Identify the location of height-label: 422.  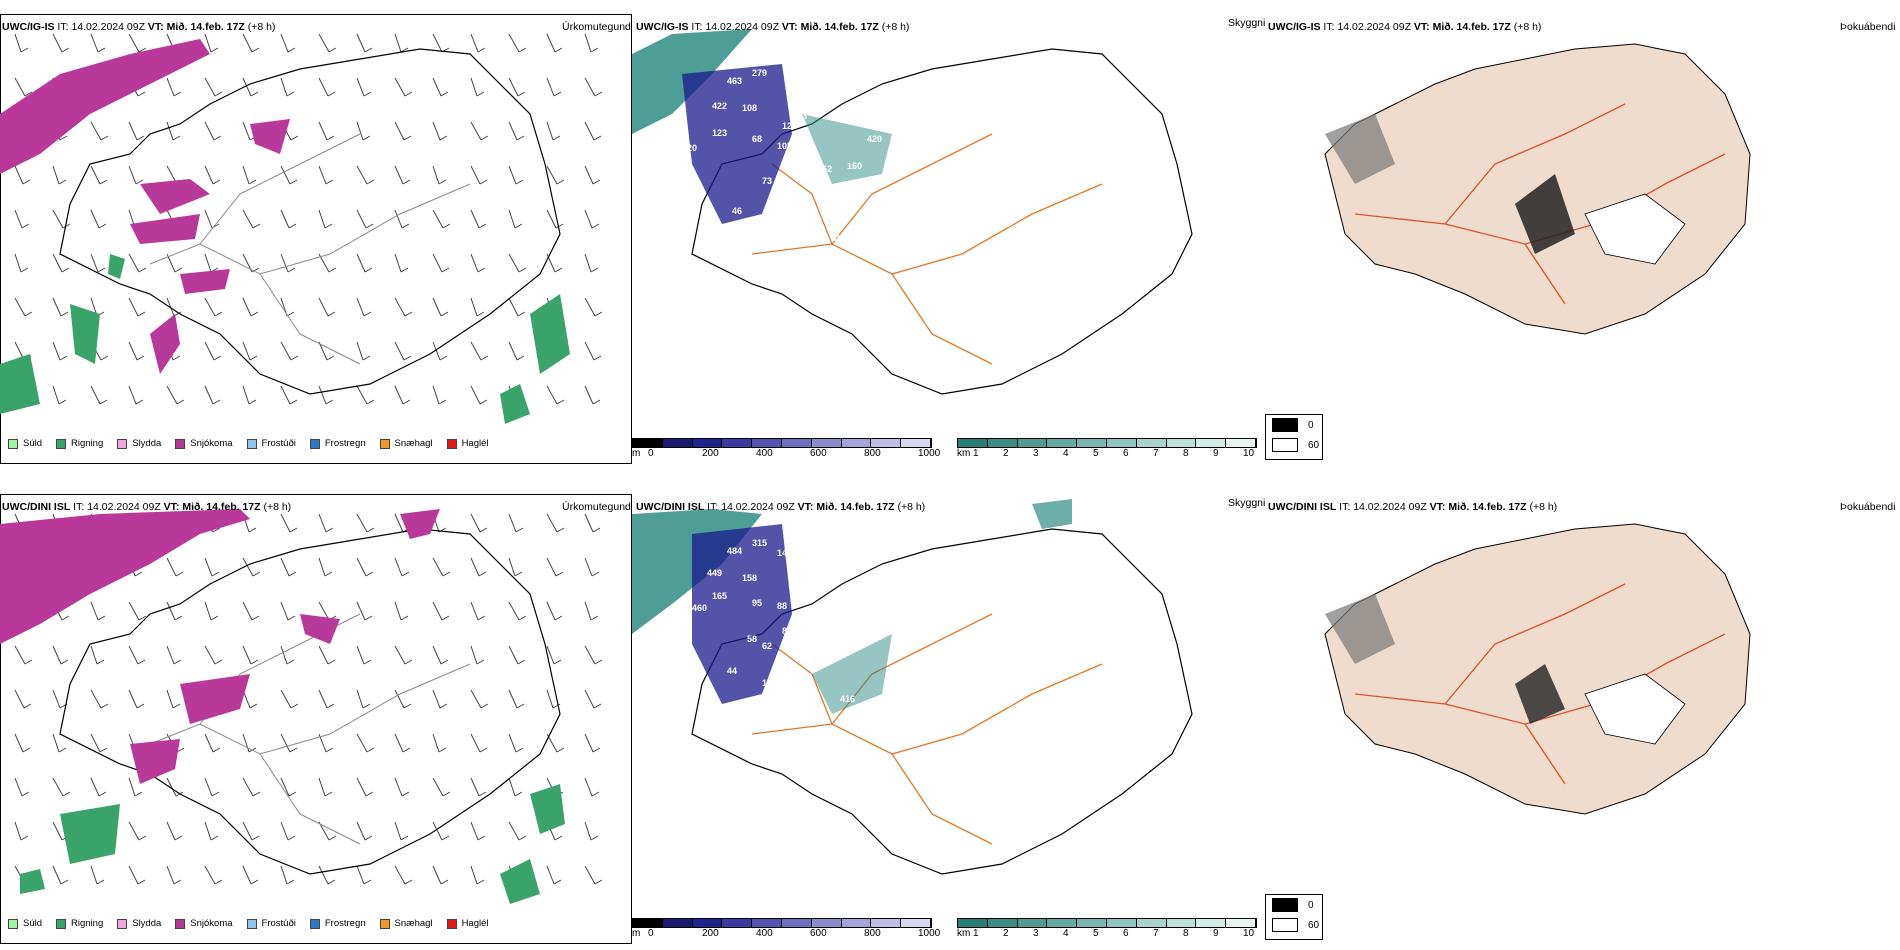
(719, 106).